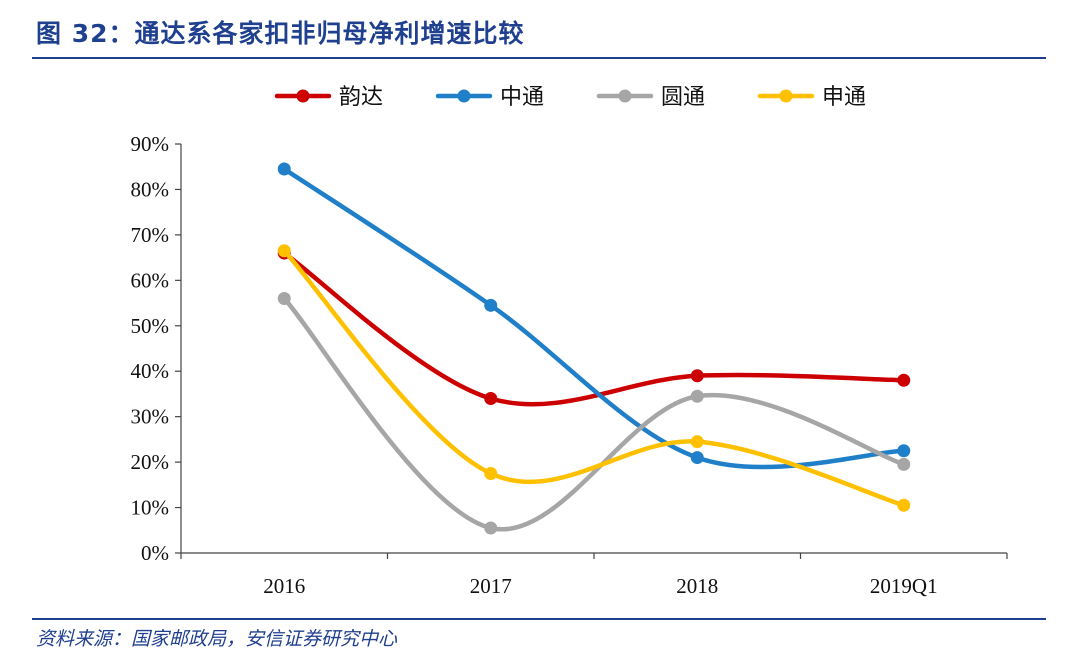  I want to click on legend-label: 圆通, so click(683, 97).